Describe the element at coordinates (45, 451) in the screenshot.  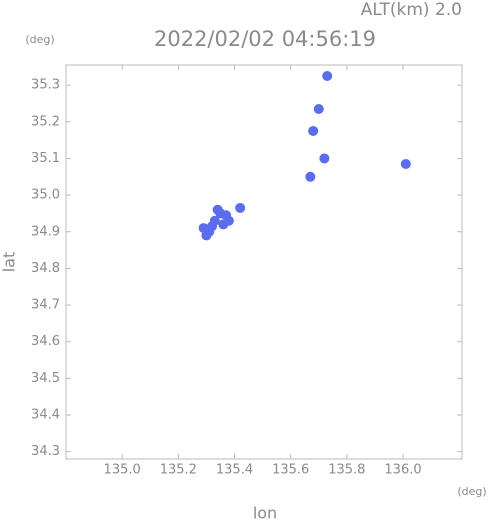
I see `y-tick-label: 34.3` at that location.